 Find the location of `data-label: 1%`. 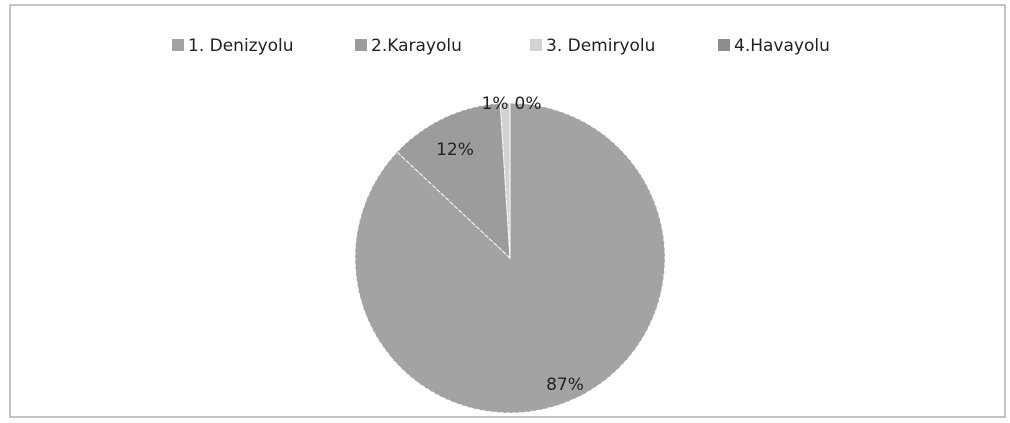

data-label: 1% is located at coordinates (495, 104).